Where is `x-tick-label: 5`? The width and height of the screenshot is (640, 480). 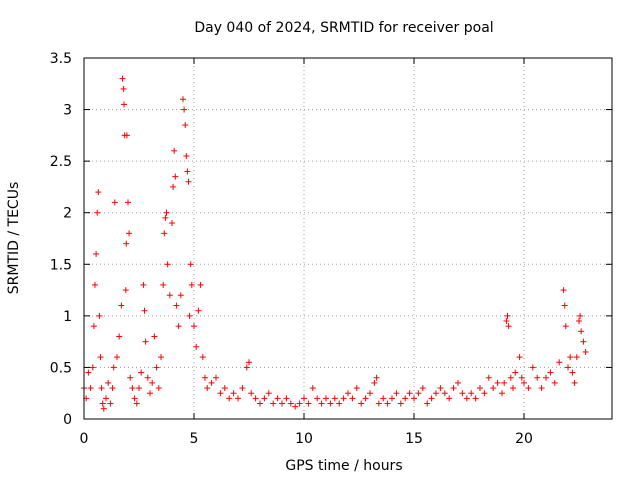
x-tick-label: 5 is located at coordinates (194, 439).